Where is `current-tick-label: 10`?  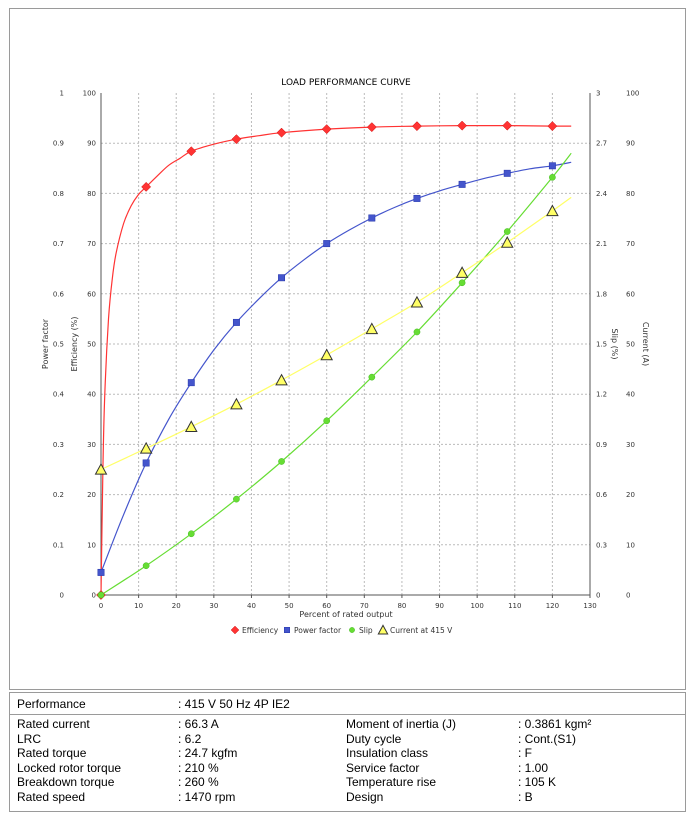 current-tick-label: 10 is located at coordinates (630, 545).